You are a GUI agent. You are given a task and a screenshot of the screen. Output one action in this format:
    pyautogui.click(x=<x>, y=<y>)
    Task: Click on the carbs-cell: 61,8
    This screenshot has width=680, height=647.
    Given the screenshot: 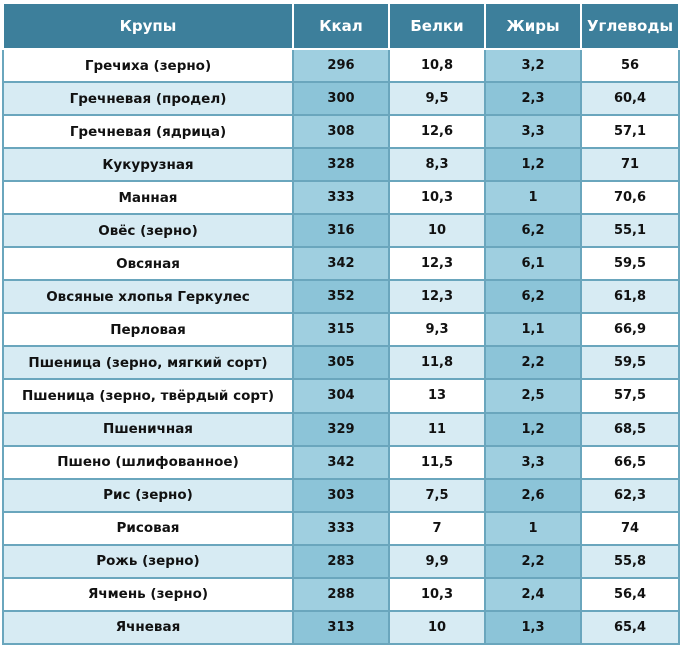 What is the action you would take?
    pyautogui.click(x=630, y=297)
    